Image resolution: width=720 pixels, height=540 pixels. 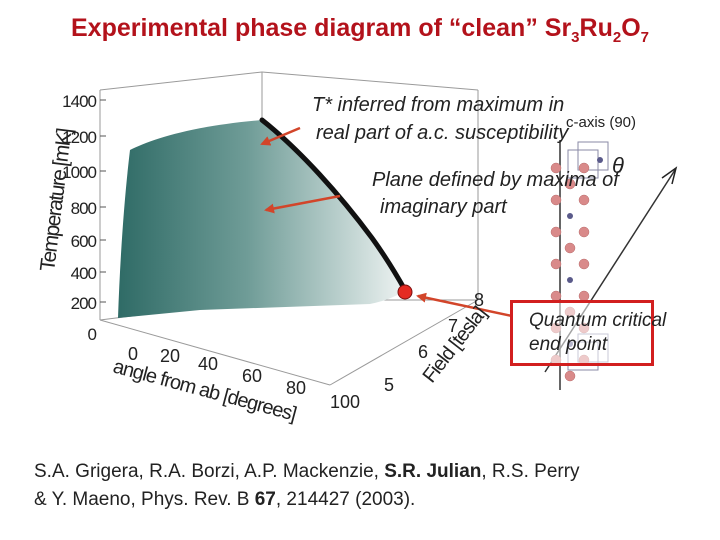 What do you see at coordinates (389, 385) in the screenshot?
I see `field-tick-label: 5` at bounding box center [389, 385].